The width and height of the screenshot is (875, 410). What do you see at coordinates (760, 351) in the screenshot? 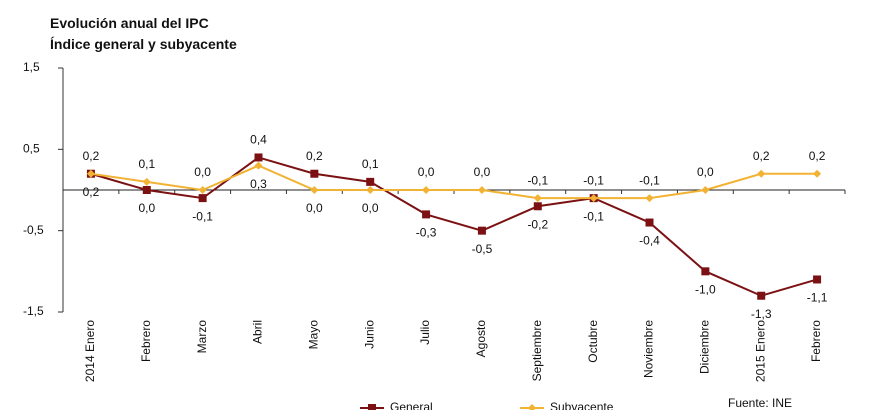
I see `x-tick-label: 2015 Enero` at bounding box center [760, 351].